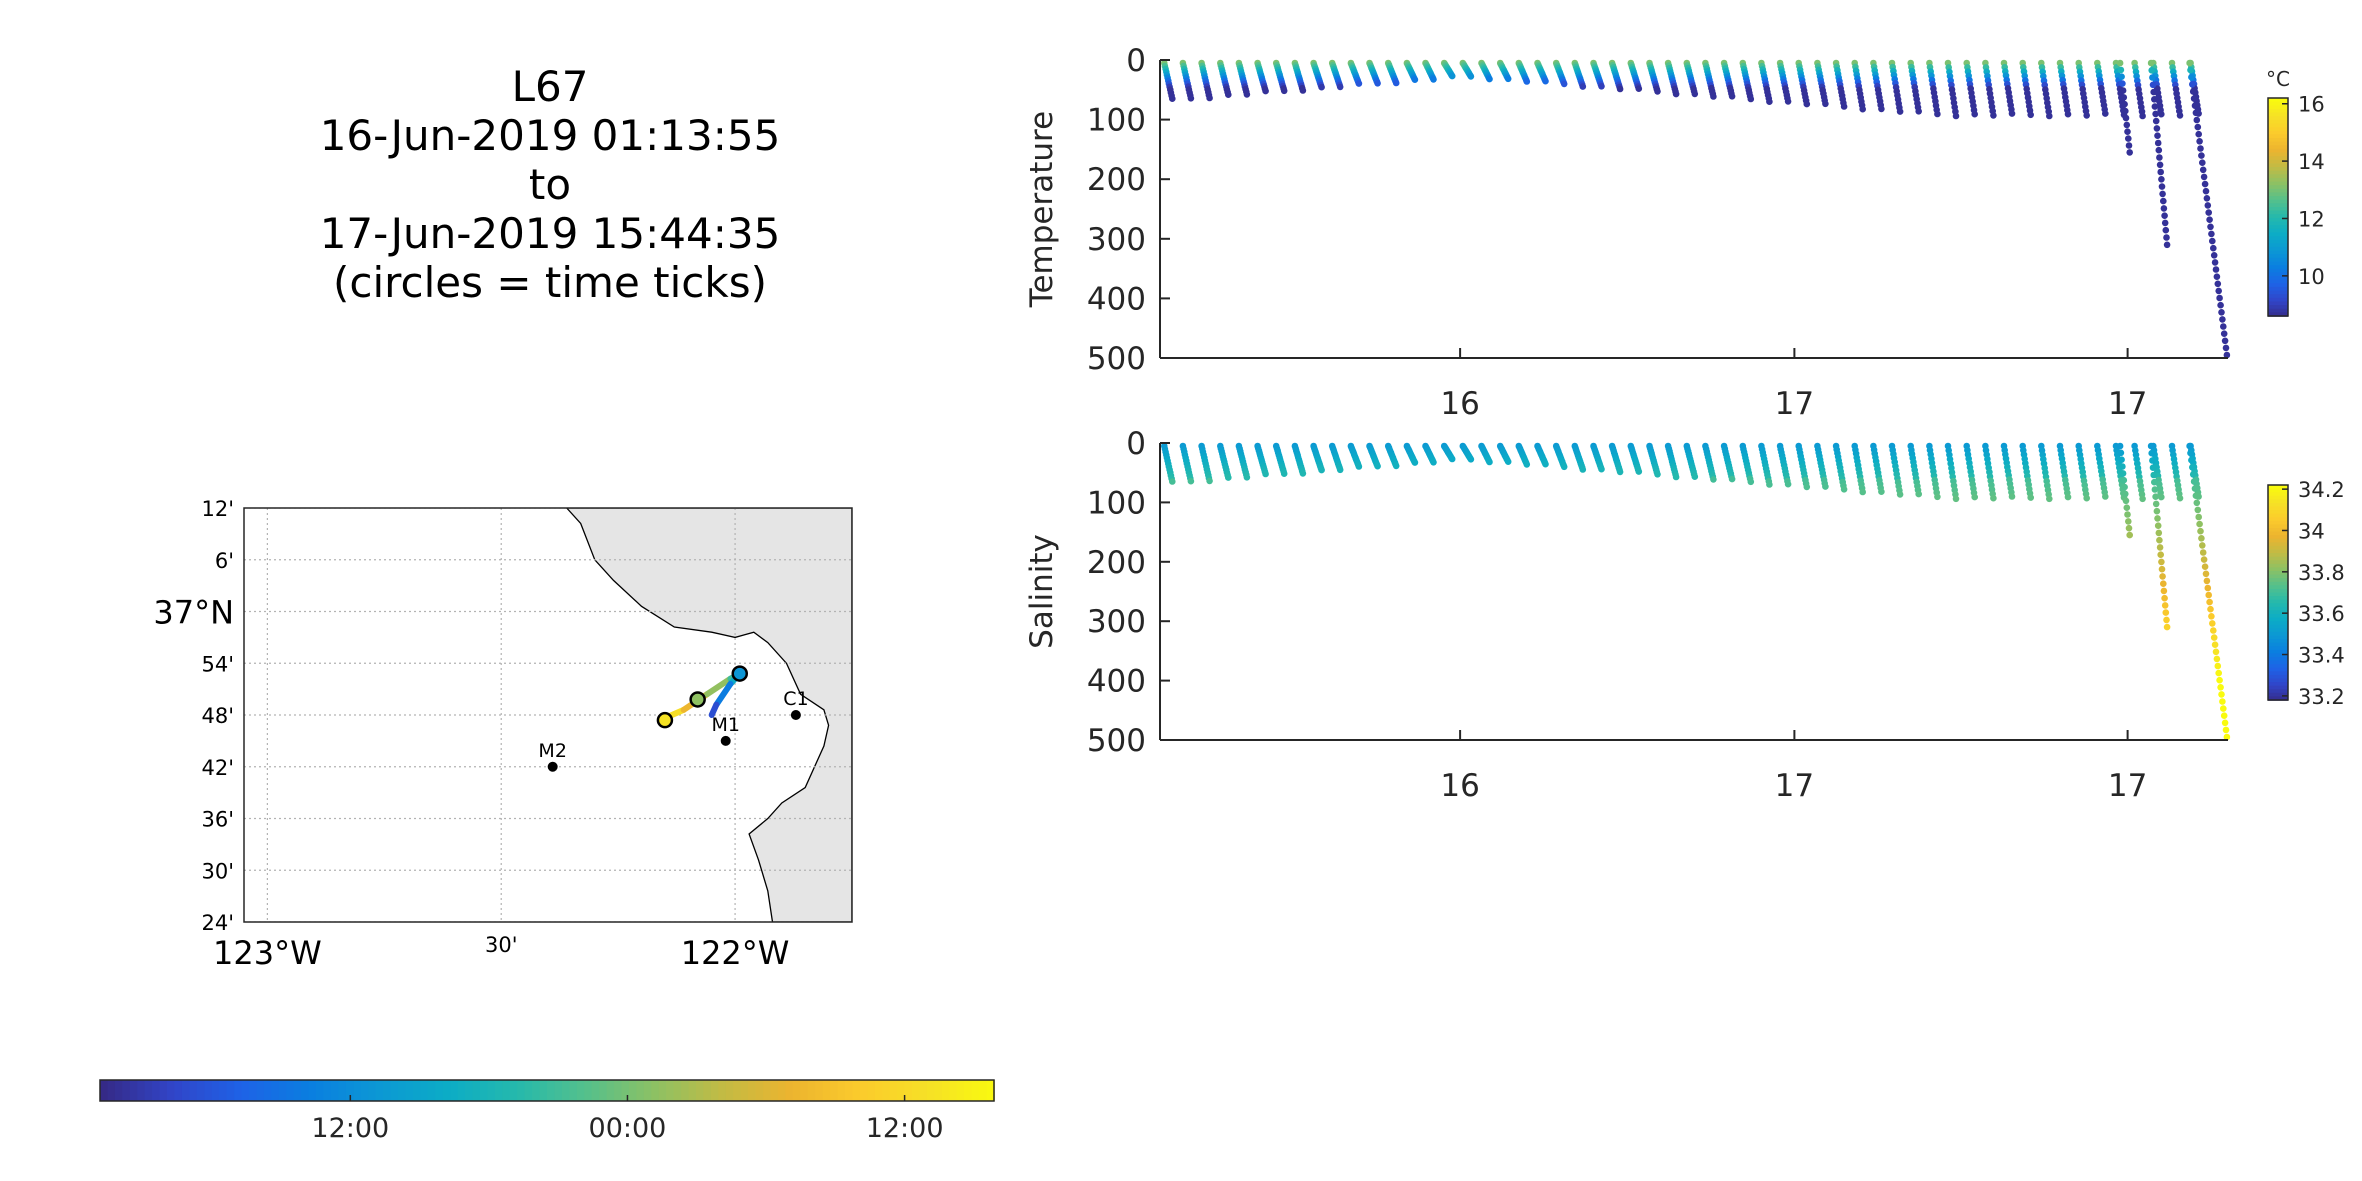 The height and width of the screenshot is (1181, 2362). I want to click on map-lon-label: 30', so click(501, 945).